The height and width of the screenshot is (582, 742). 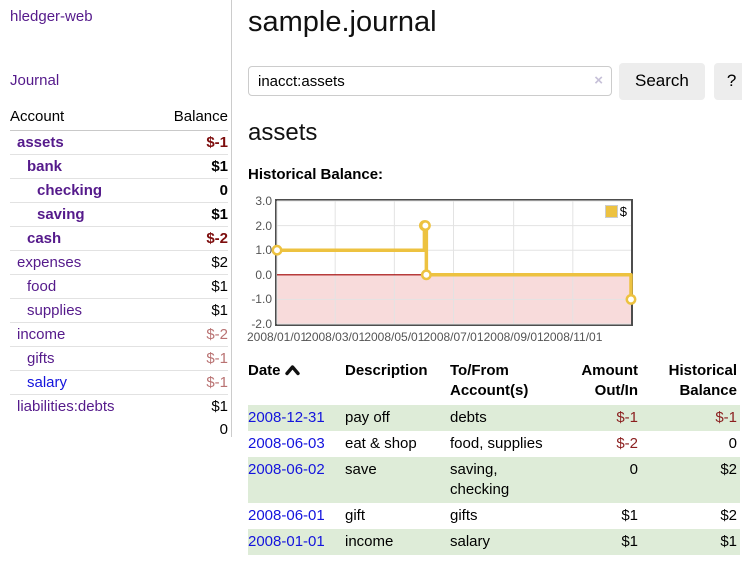 I want to click on x-axis-tick-label: 2008/05/01, so click(x=394, y=337).